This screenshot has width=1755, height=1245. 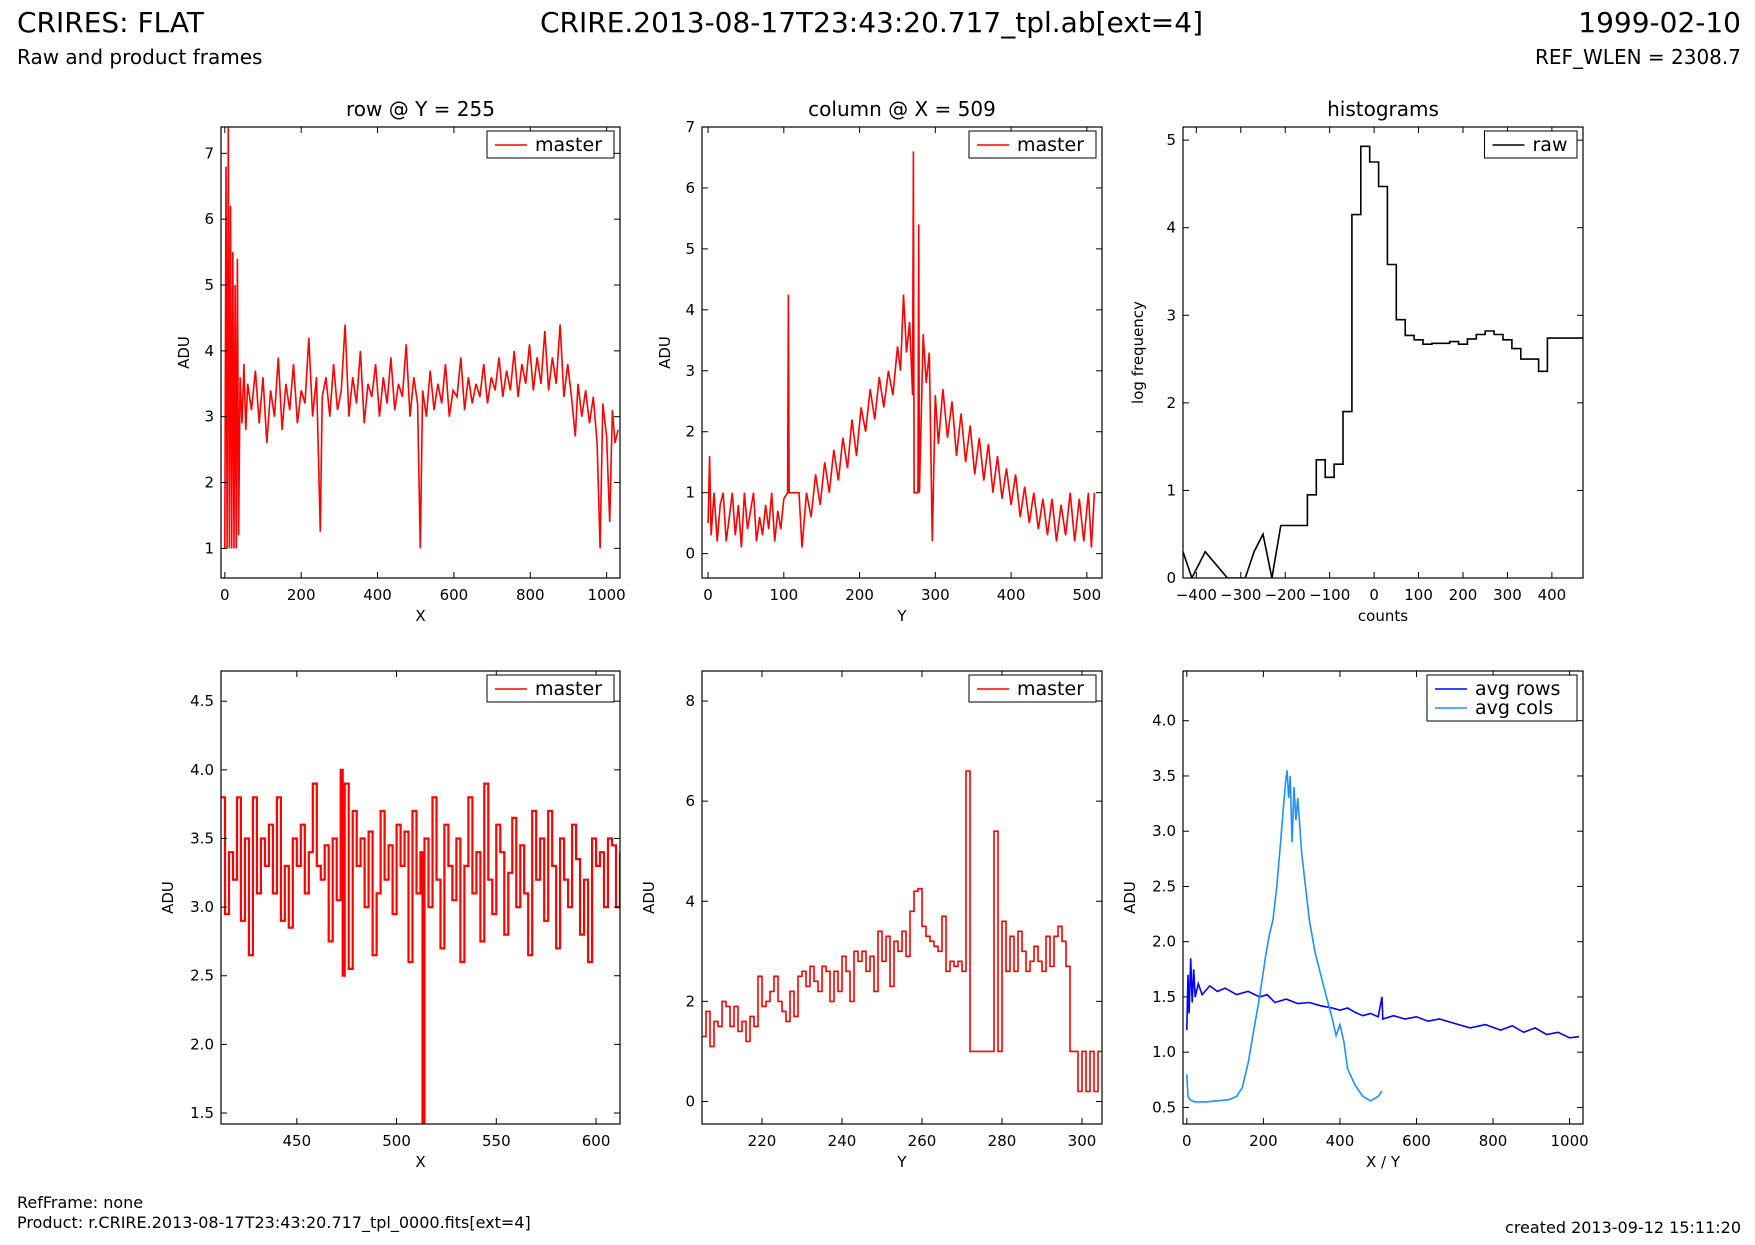 I want to click on x-tick-label: −300, so click(x=1240, y=595).